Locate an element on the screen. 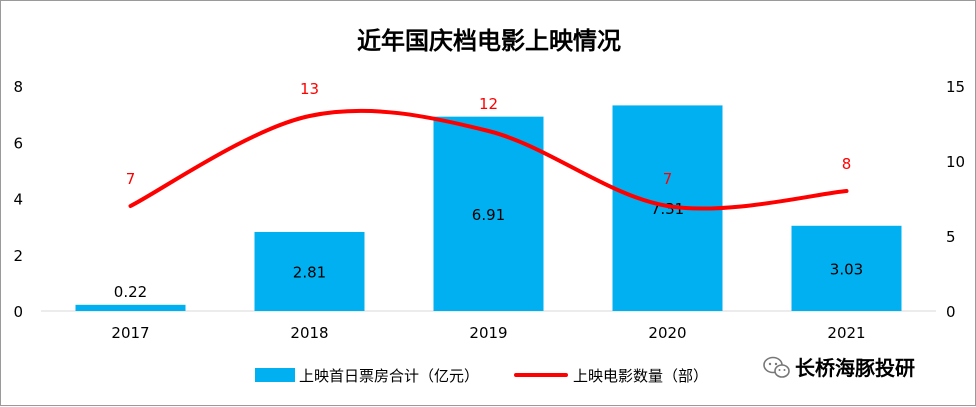  watermark-text: 长桥海豚投研 is located at coordinates (855, 368).